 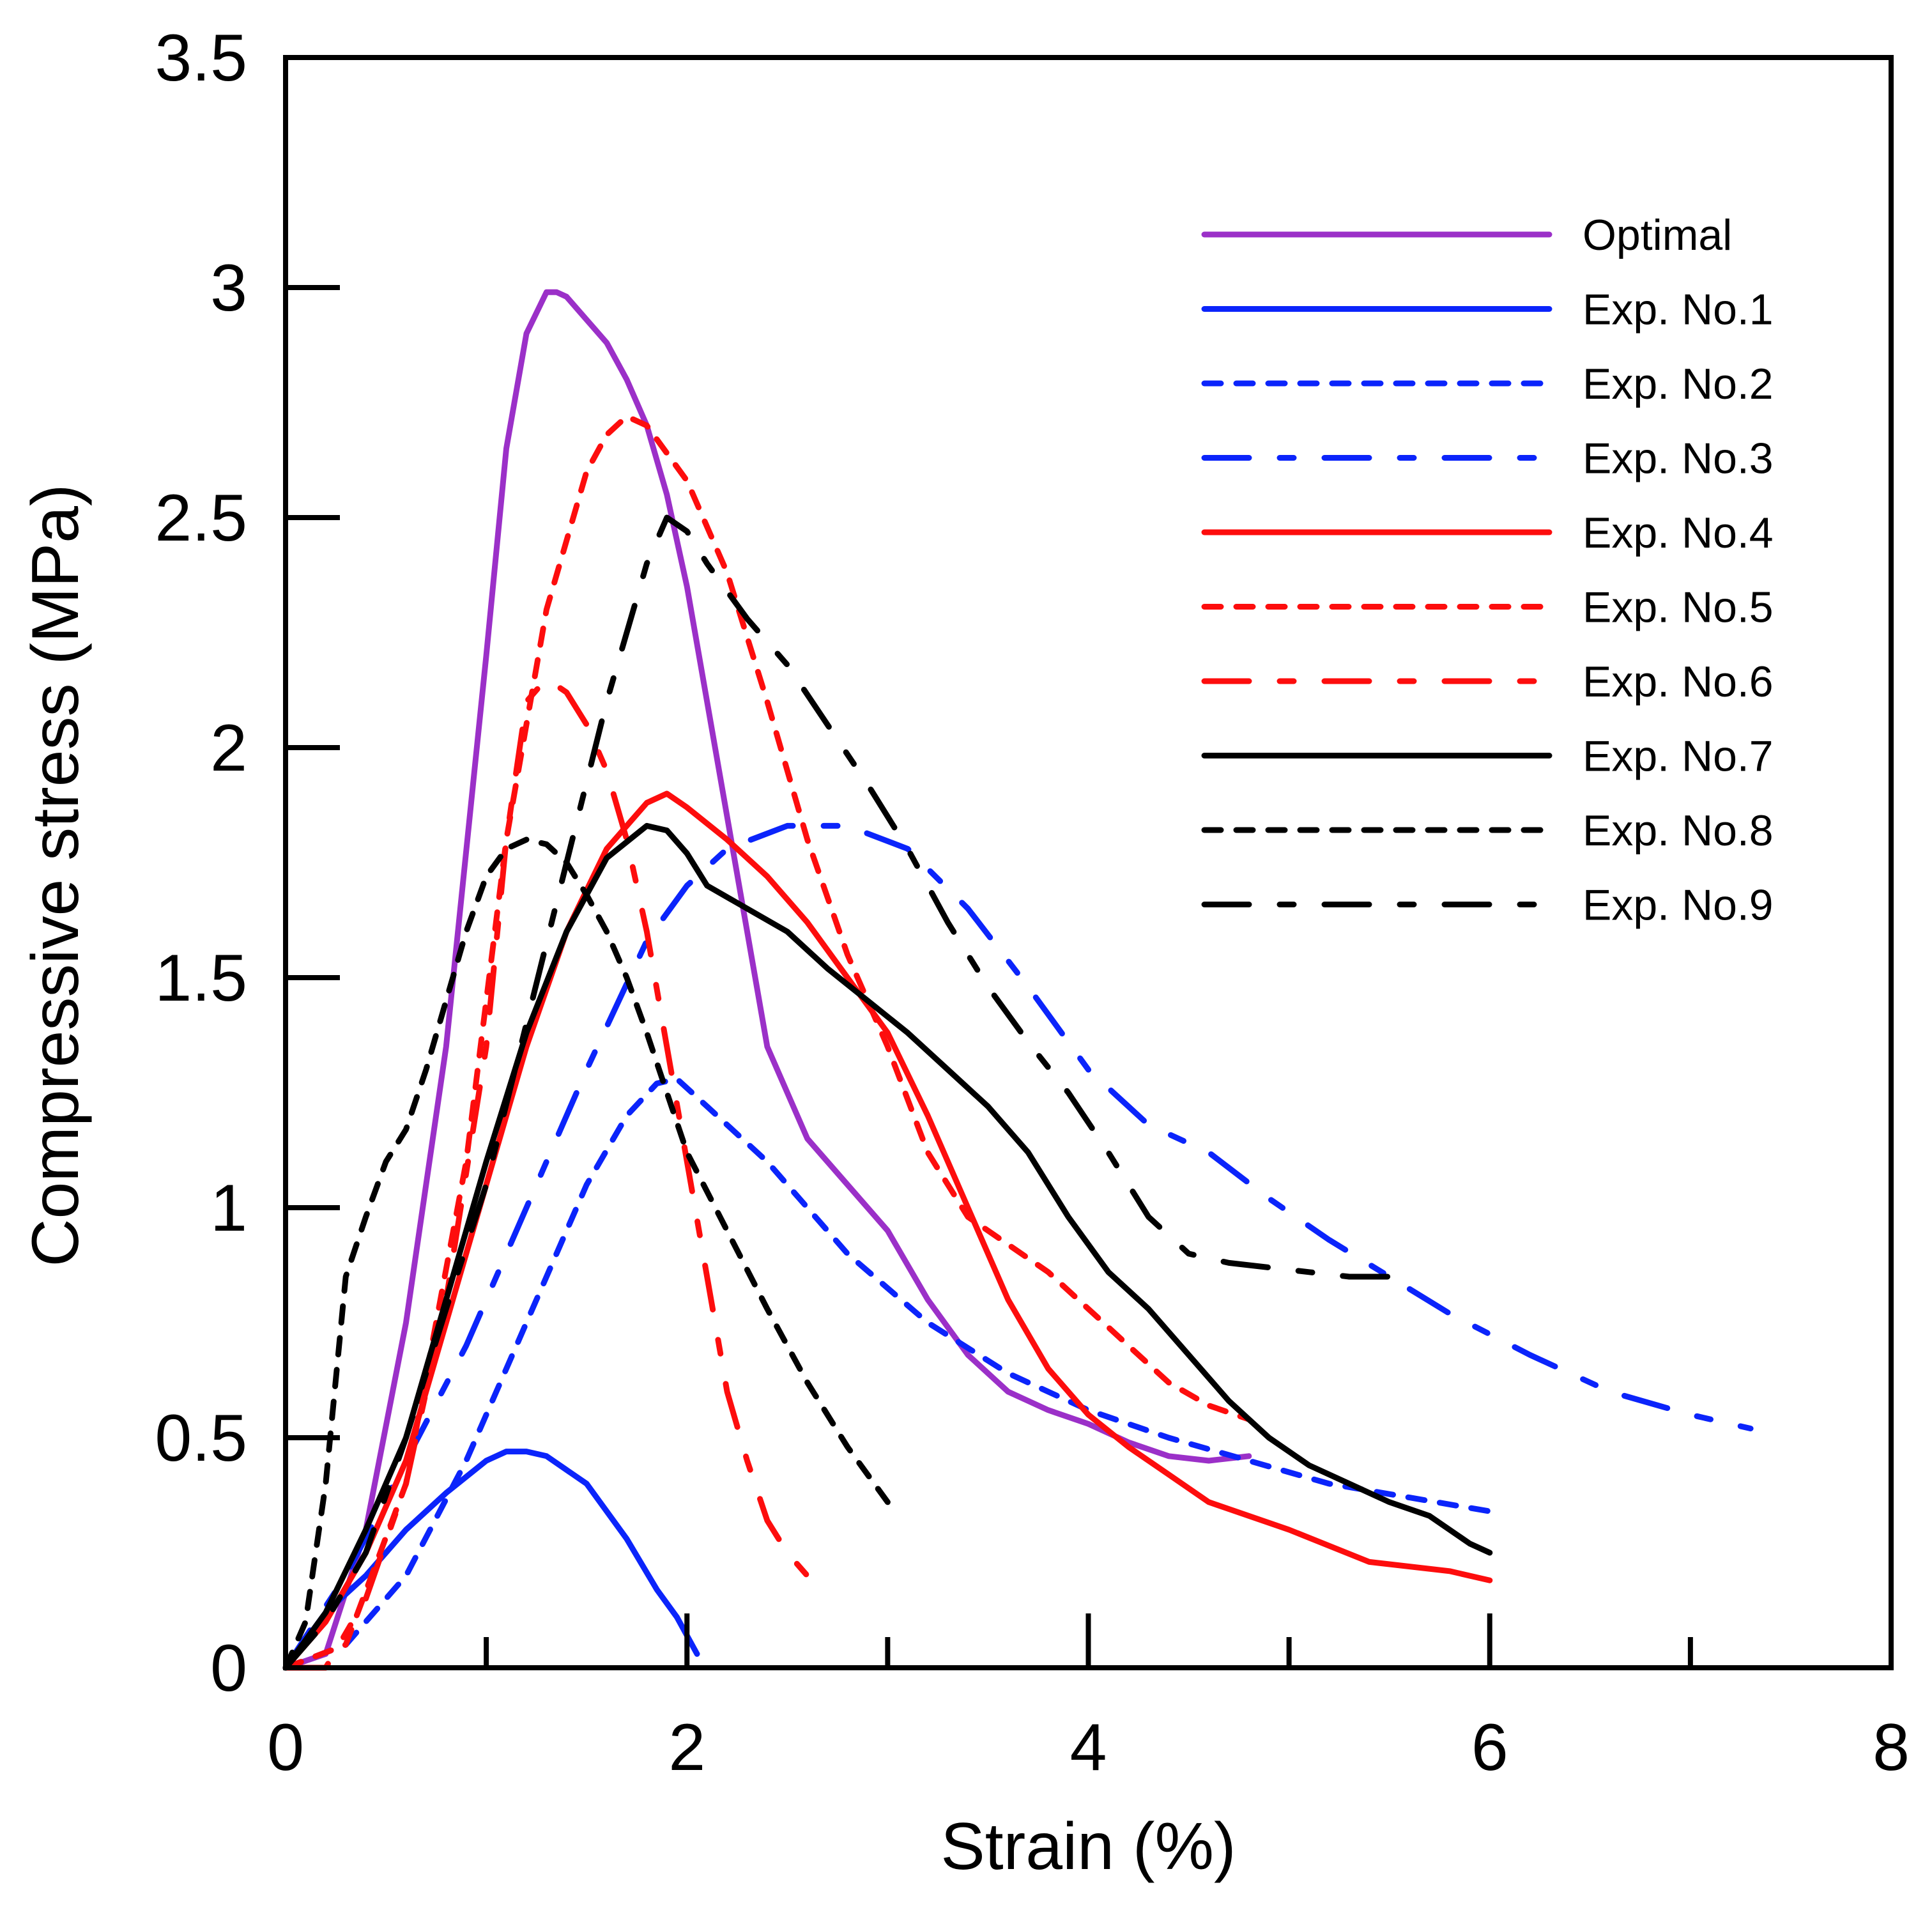 What do you see at coordinates (228, 1668) in the screenshot?
I see `y-tick-label-0: 0` at bounding box center [228, 1668].